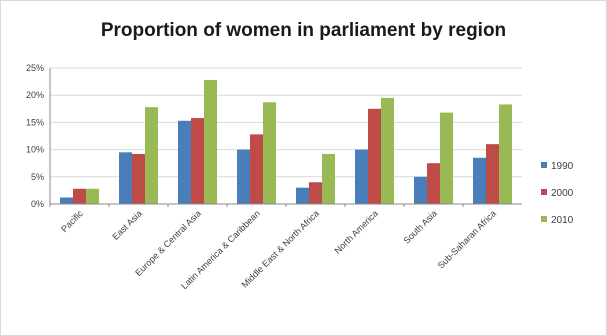  I want to click on x-tick-label: North America, so click(356, 231).